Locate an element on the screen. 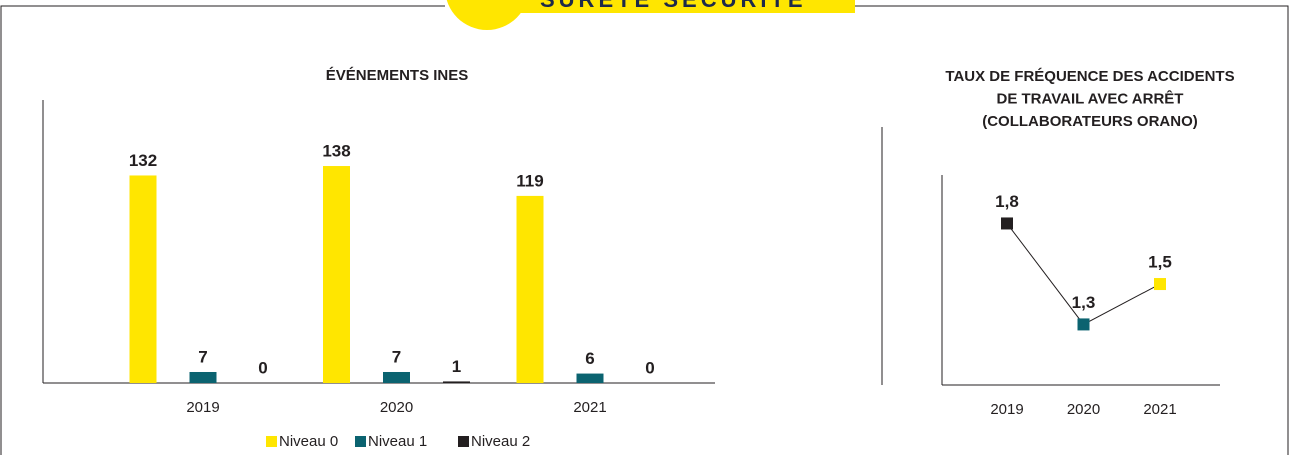  legend-label: Niveau 1 is located at coordinates (397, 441).